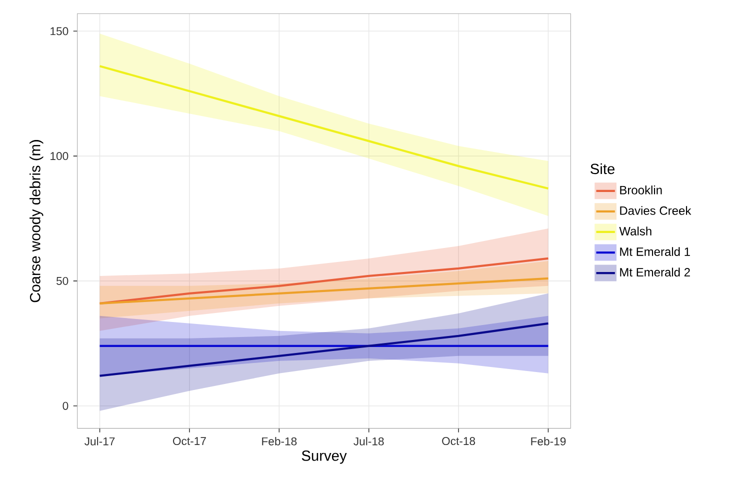  Describe the element at coordinates (324, 457) in the screenshot. I see `x-axis-title: Survey` at that location.